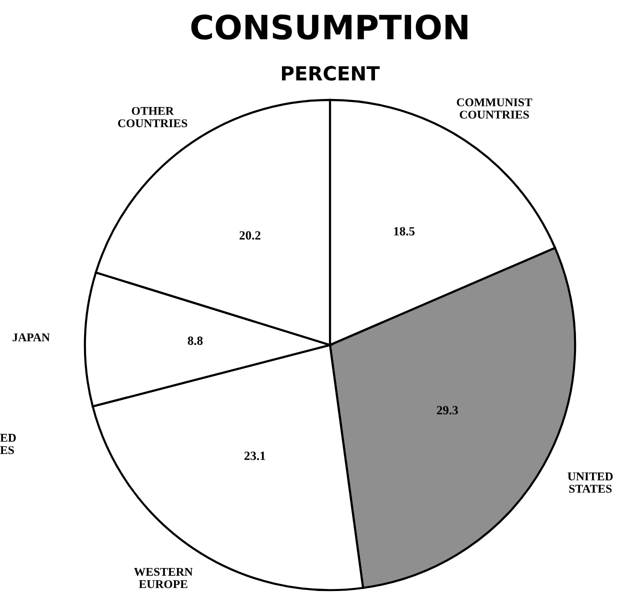 Image resolution: width=622 pixels, height=599 pixels. What do you see at coordinates (163, 578) in the screenshot?
I see `slice-label: WESTERN EUROPE` at bounding box center [163, 578].